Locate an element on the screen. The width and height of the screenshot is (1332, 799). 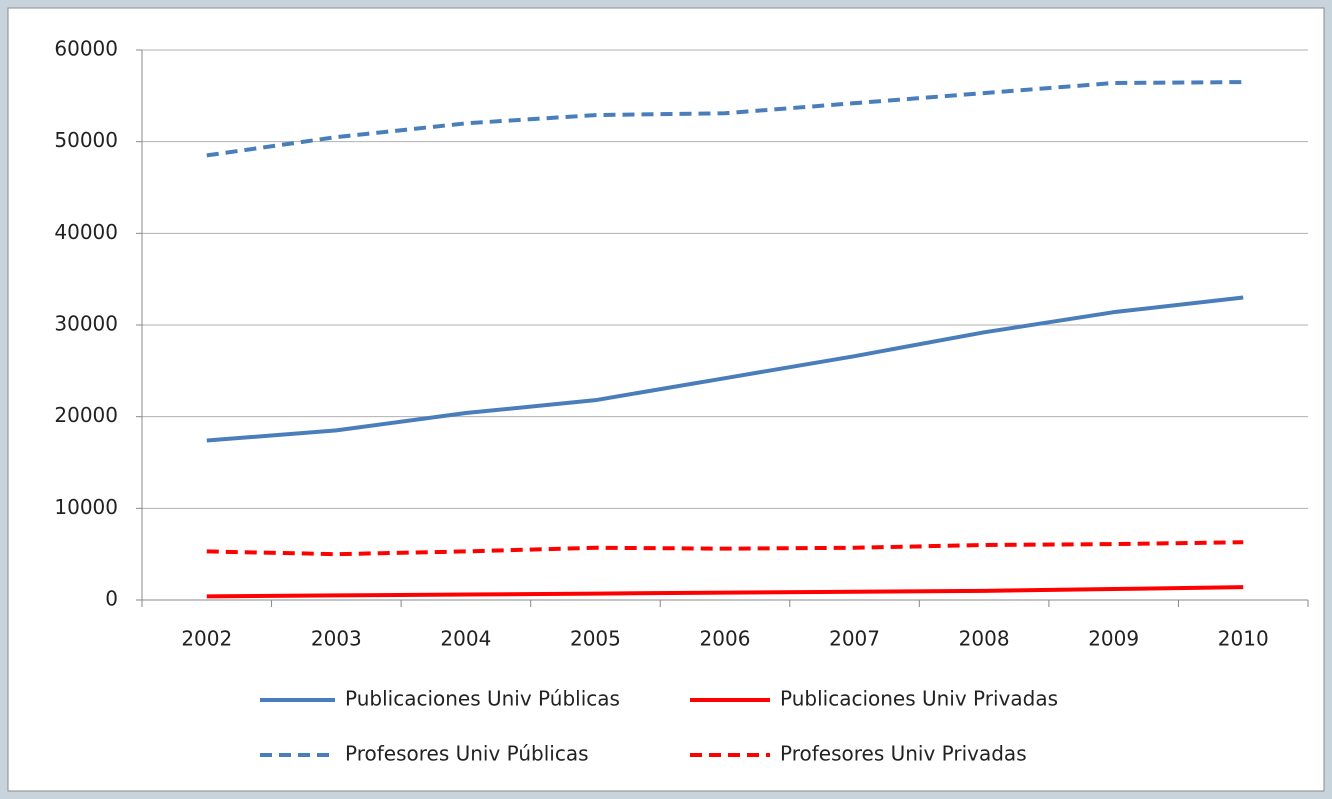
x-tick-label: 2010 is located at coordinates (1243, 639).